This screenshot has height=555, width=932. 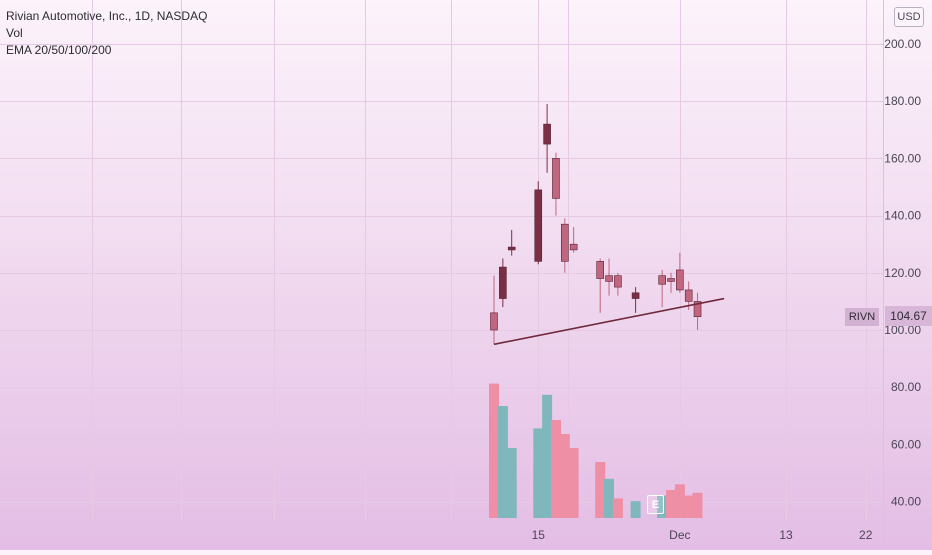 I want to click on price-tick-label: 80.00, so click(x=906, y=387).